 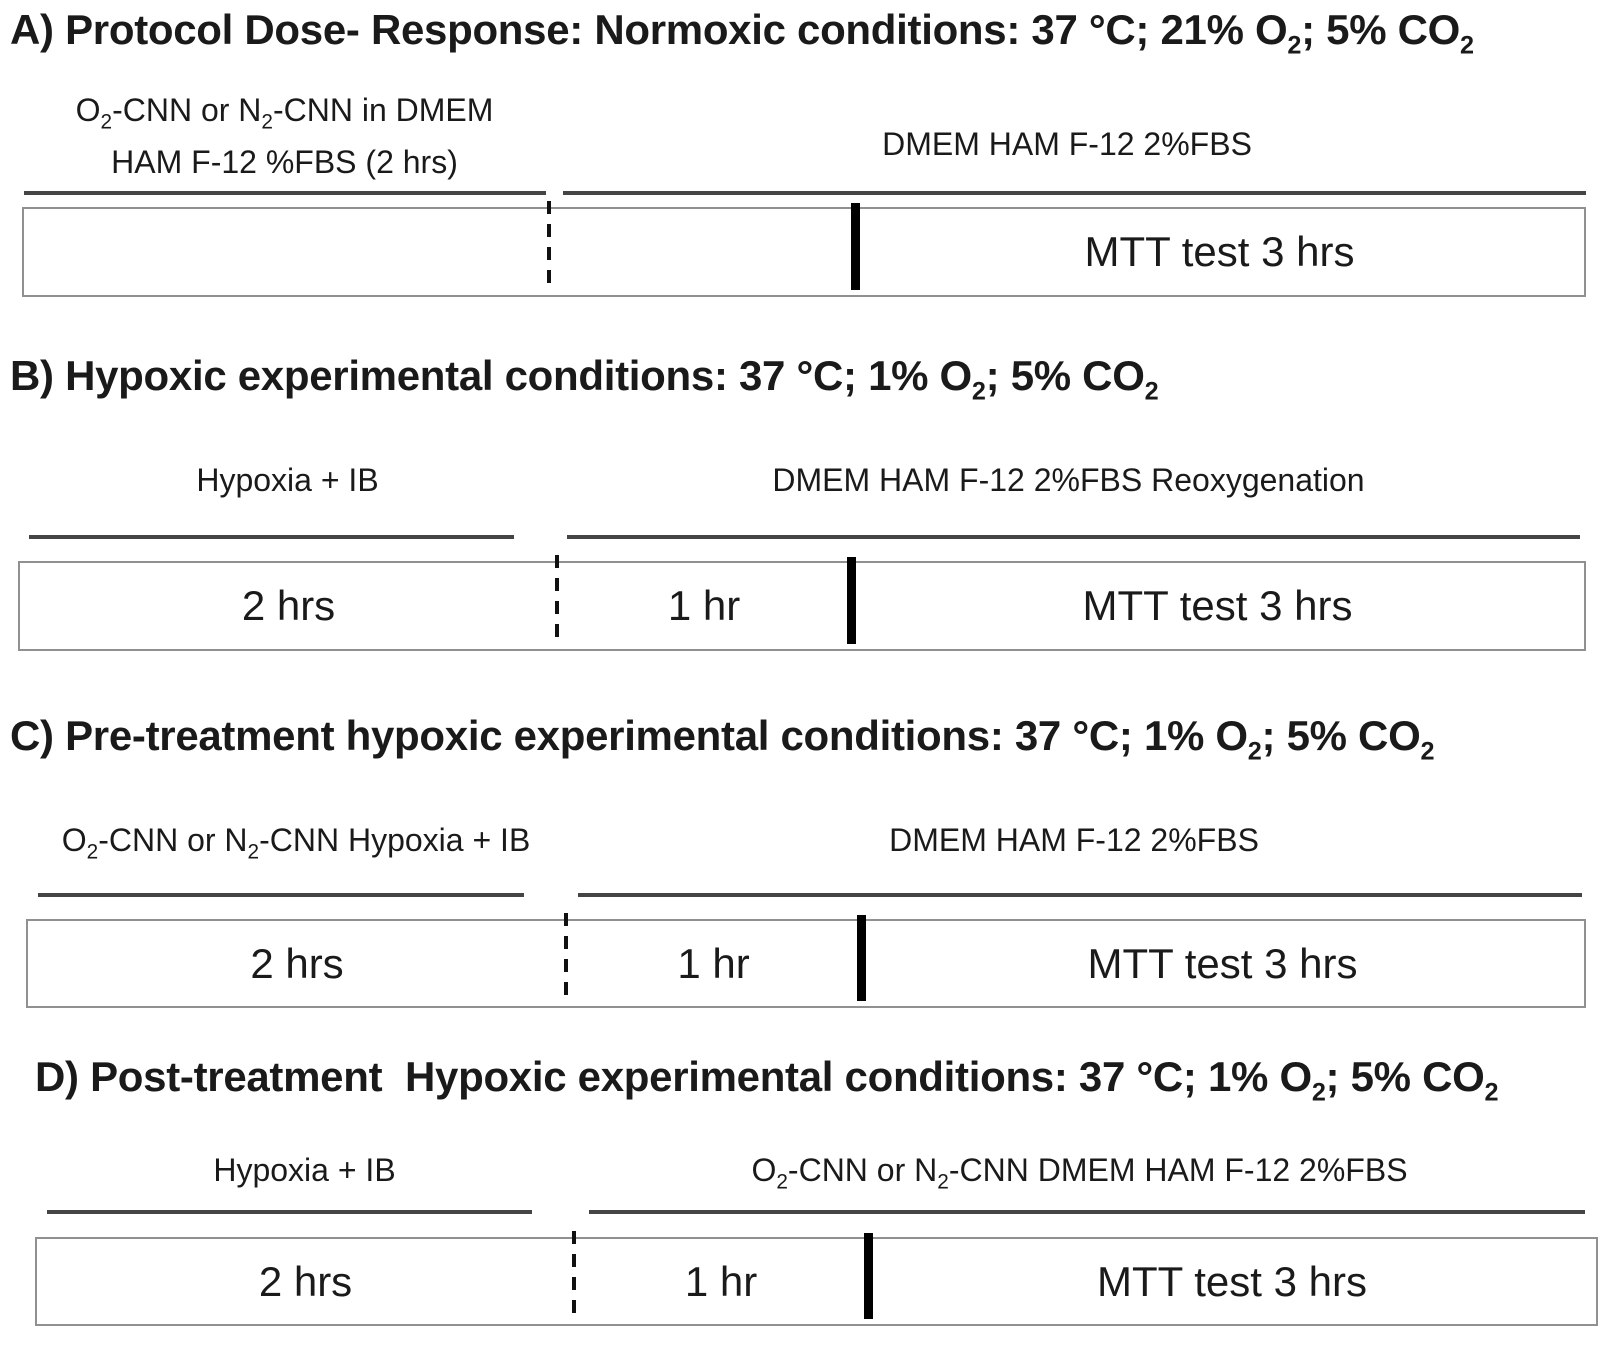 I want to click on panel-d-left-phase-label: Hypoxia + IB, so click(x=304, y=1170).